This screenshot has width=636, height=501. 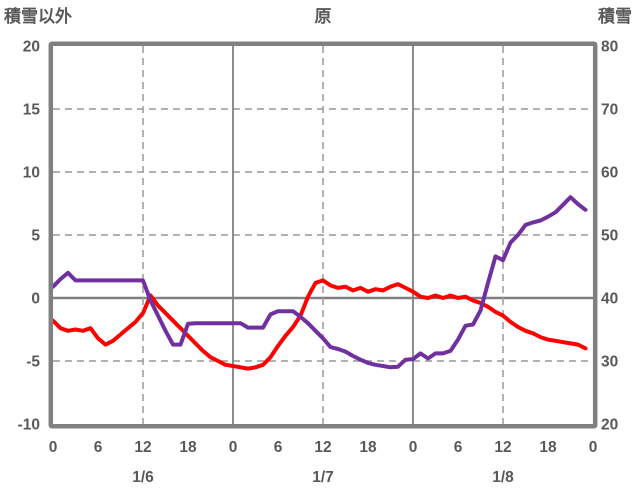 What do you see at coordinates (323, 16) in the screenshot?
I see `chart-title: 原` at bounding box center [323, 16].